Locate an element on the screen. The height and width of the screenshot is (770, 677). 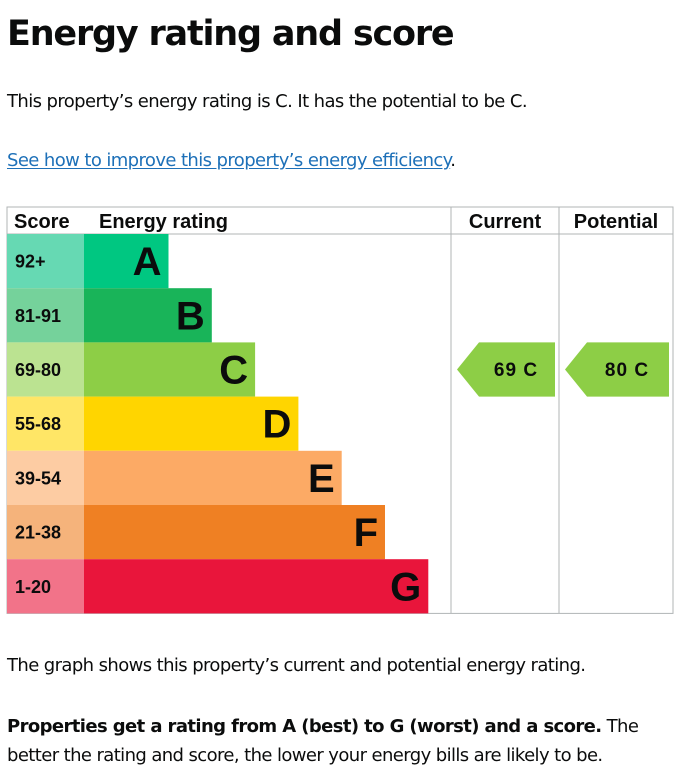
score-range-c: 69-80 is located at coordinates (38, 370).